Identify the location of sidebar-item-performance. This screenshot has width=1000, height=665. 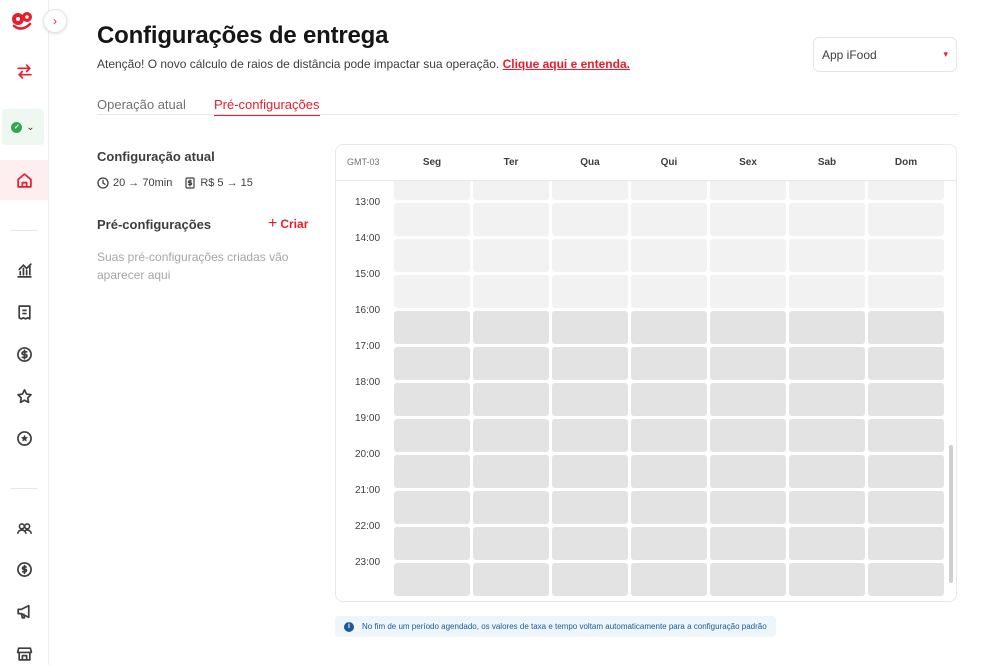
(24, 270).